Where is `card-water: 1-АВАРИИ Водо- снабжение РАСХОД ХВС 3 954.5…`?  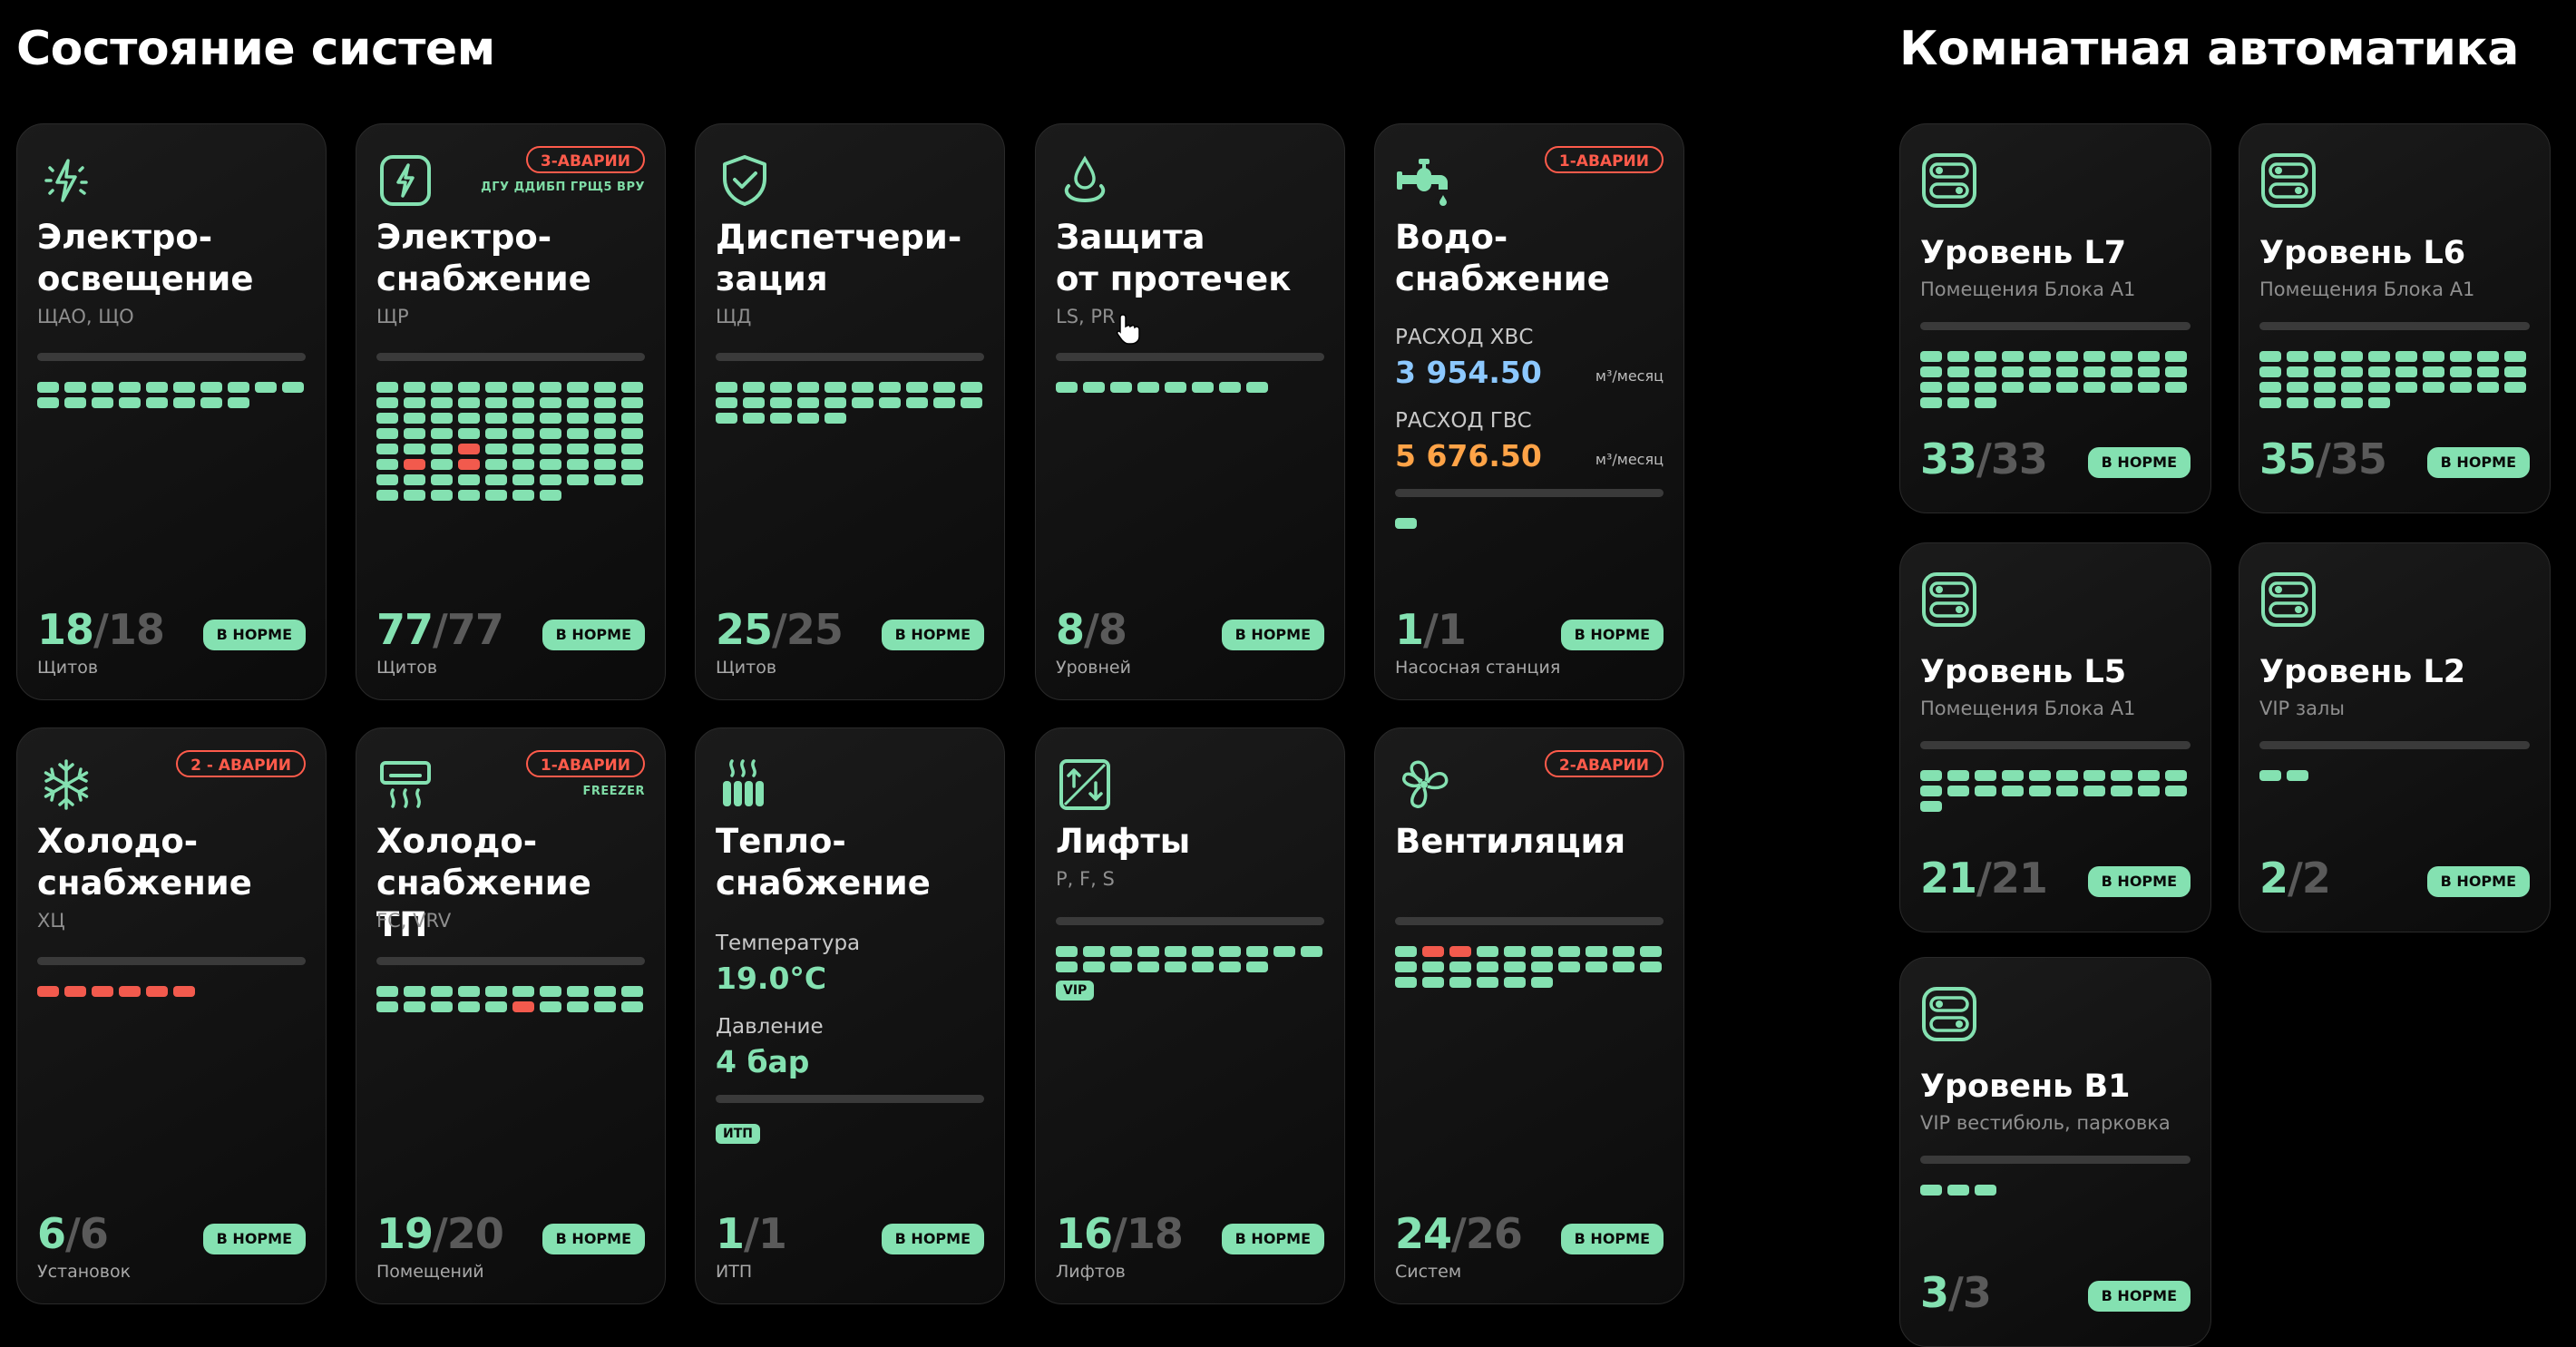 card-water: 1-АВАРИИ Водо- снабжение РАСХОД ХВС 3 954.5… is located at coordinates (1529, 411).